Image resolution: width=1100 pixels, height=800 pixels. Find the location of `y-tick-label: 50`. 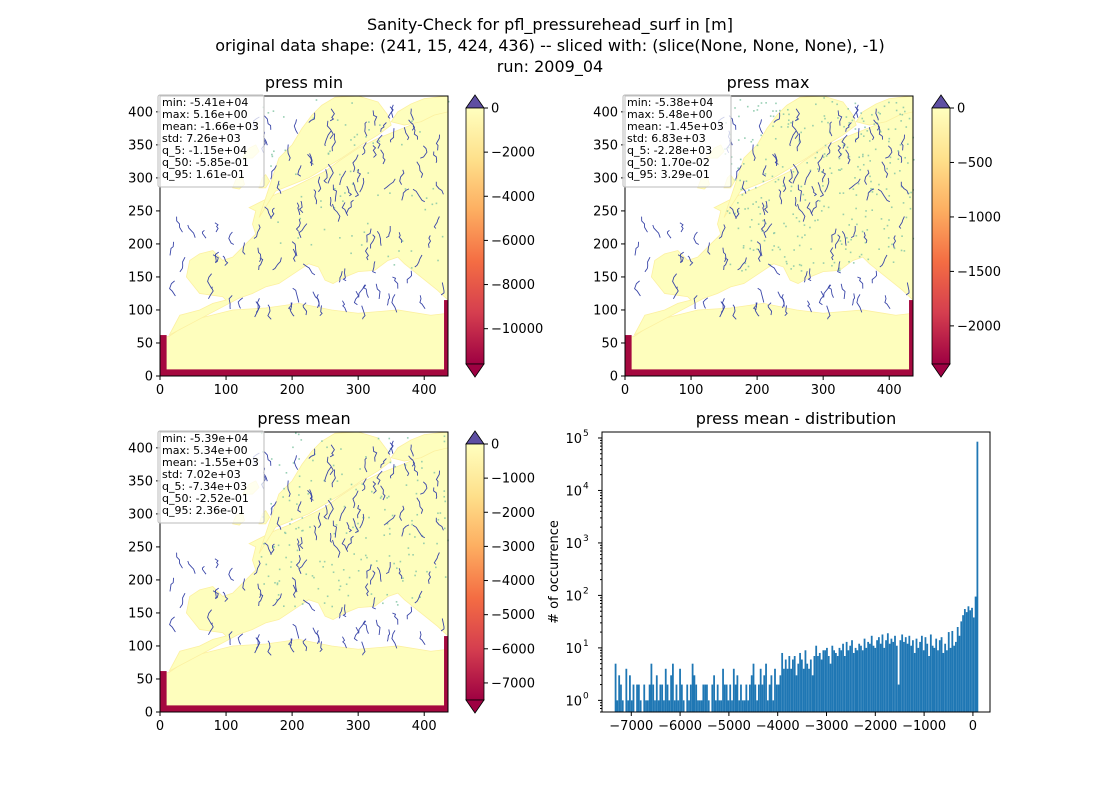

y-tick-label: 50 is located at coordinates (144, 343).